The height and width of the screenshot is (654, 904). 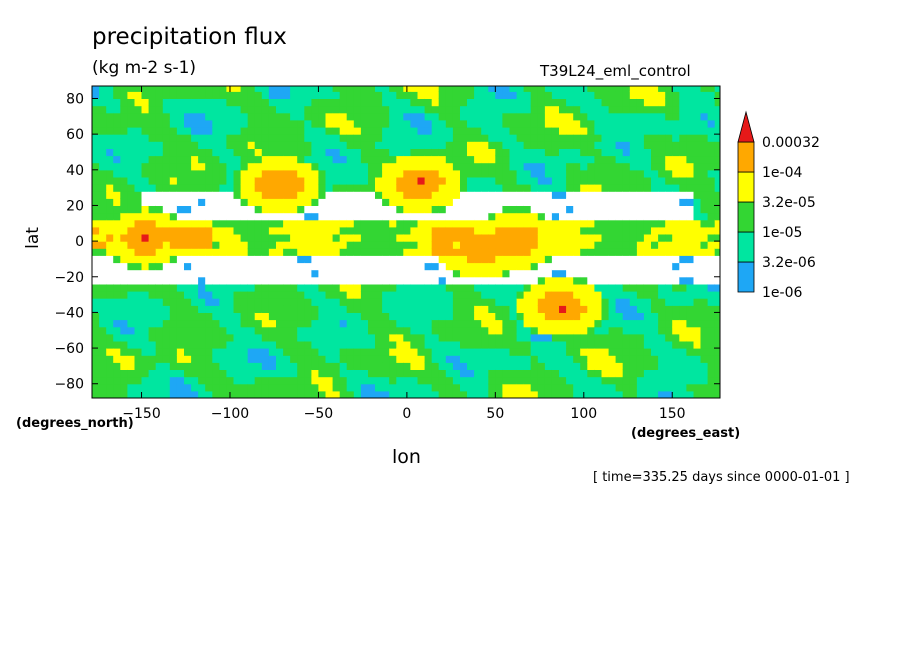 I want to click on y-tick-label: −80, so click(x=69, y=385).